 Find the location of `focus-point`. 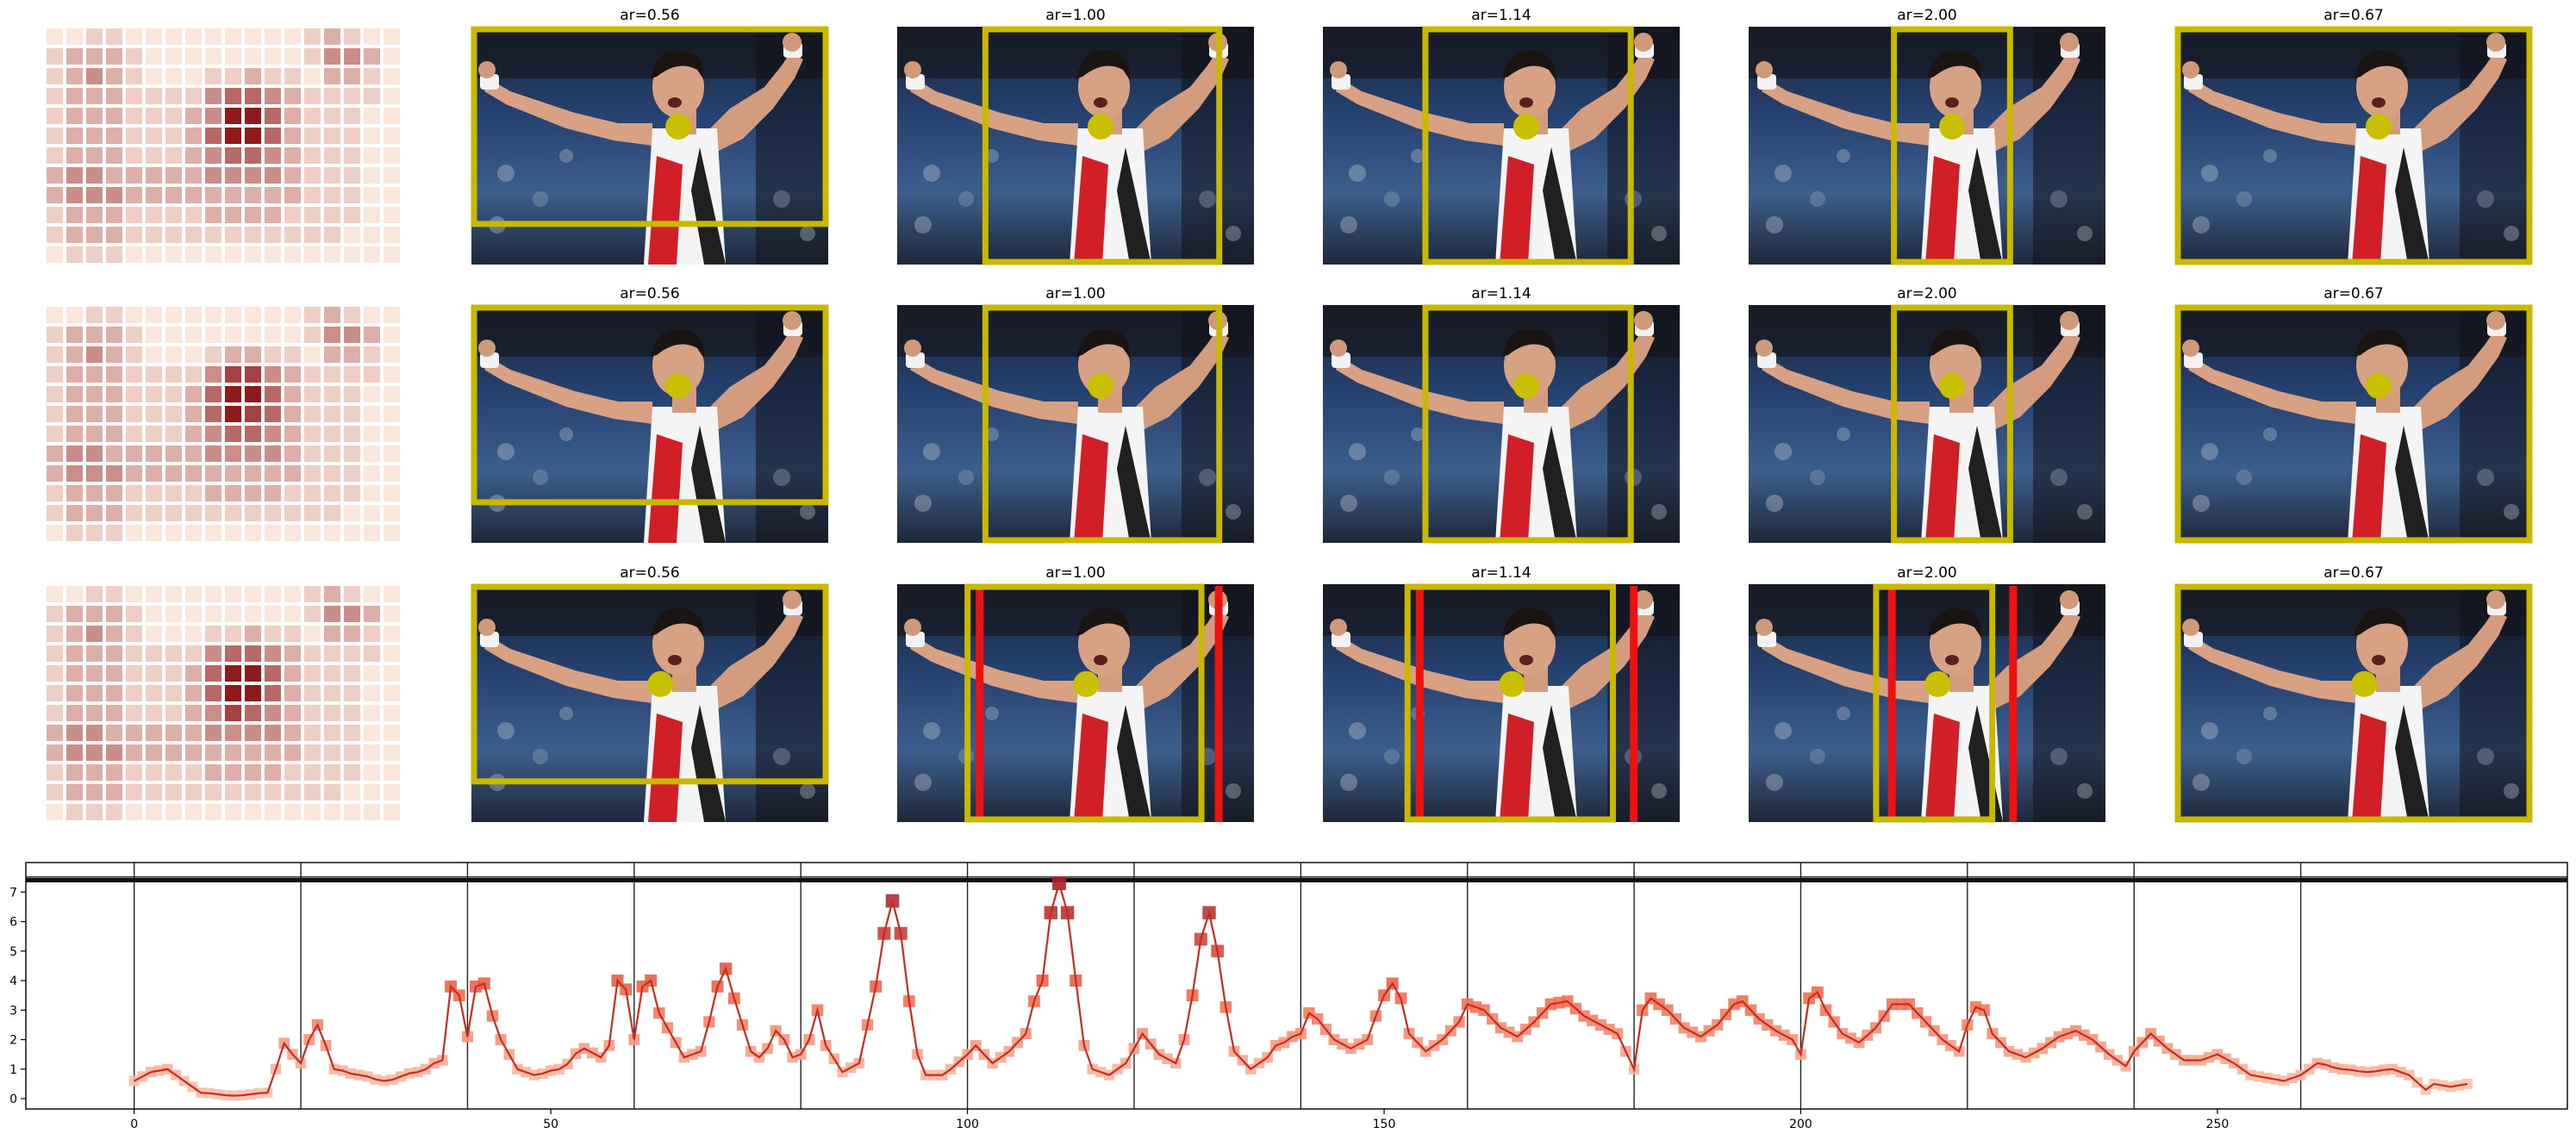

focus-point is located at coordinates (660, 683).